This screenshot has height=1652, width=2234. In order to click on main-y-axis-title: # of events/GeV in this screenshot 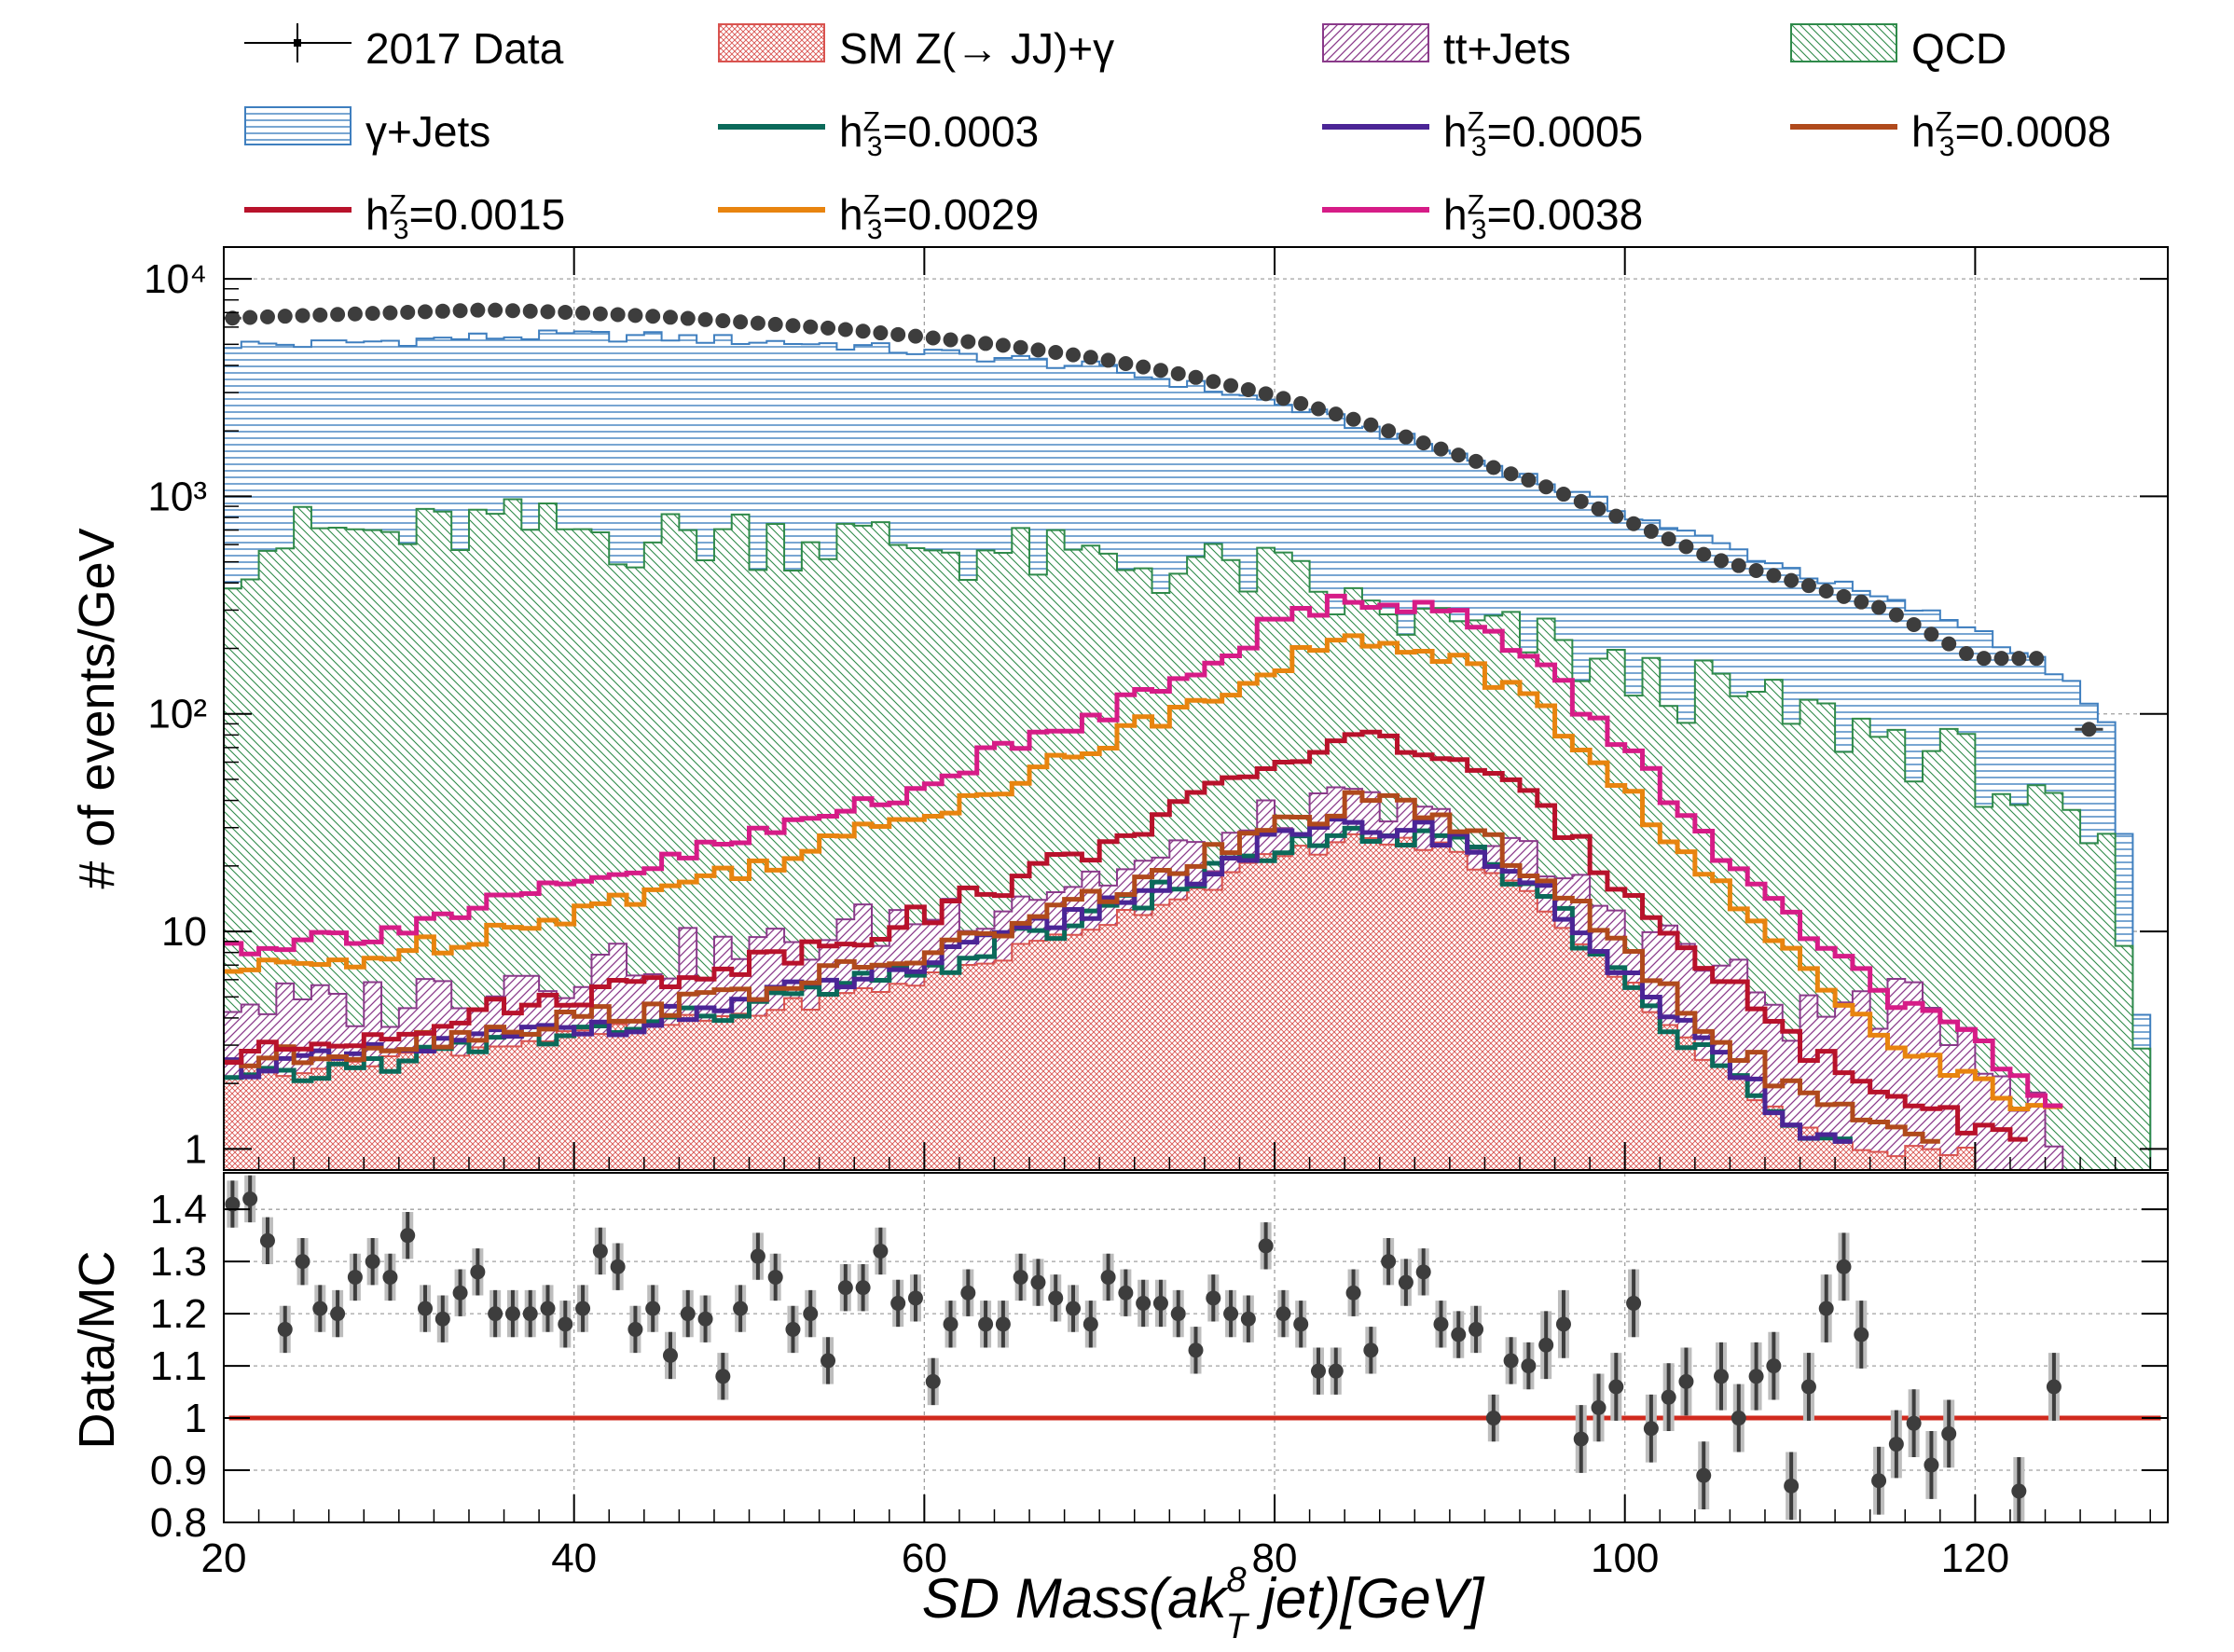, I will do `click(97, 708)`.